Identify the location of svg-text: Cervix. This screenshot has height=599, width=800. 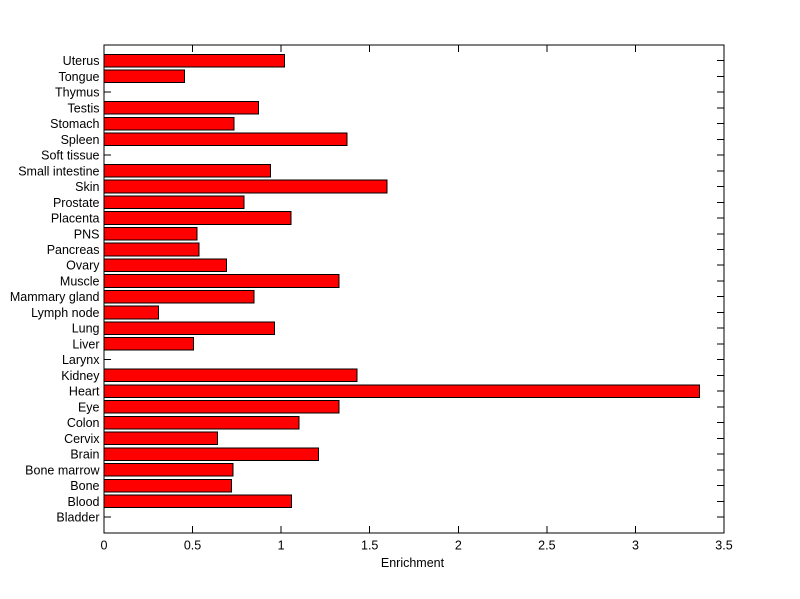
(82, 439).